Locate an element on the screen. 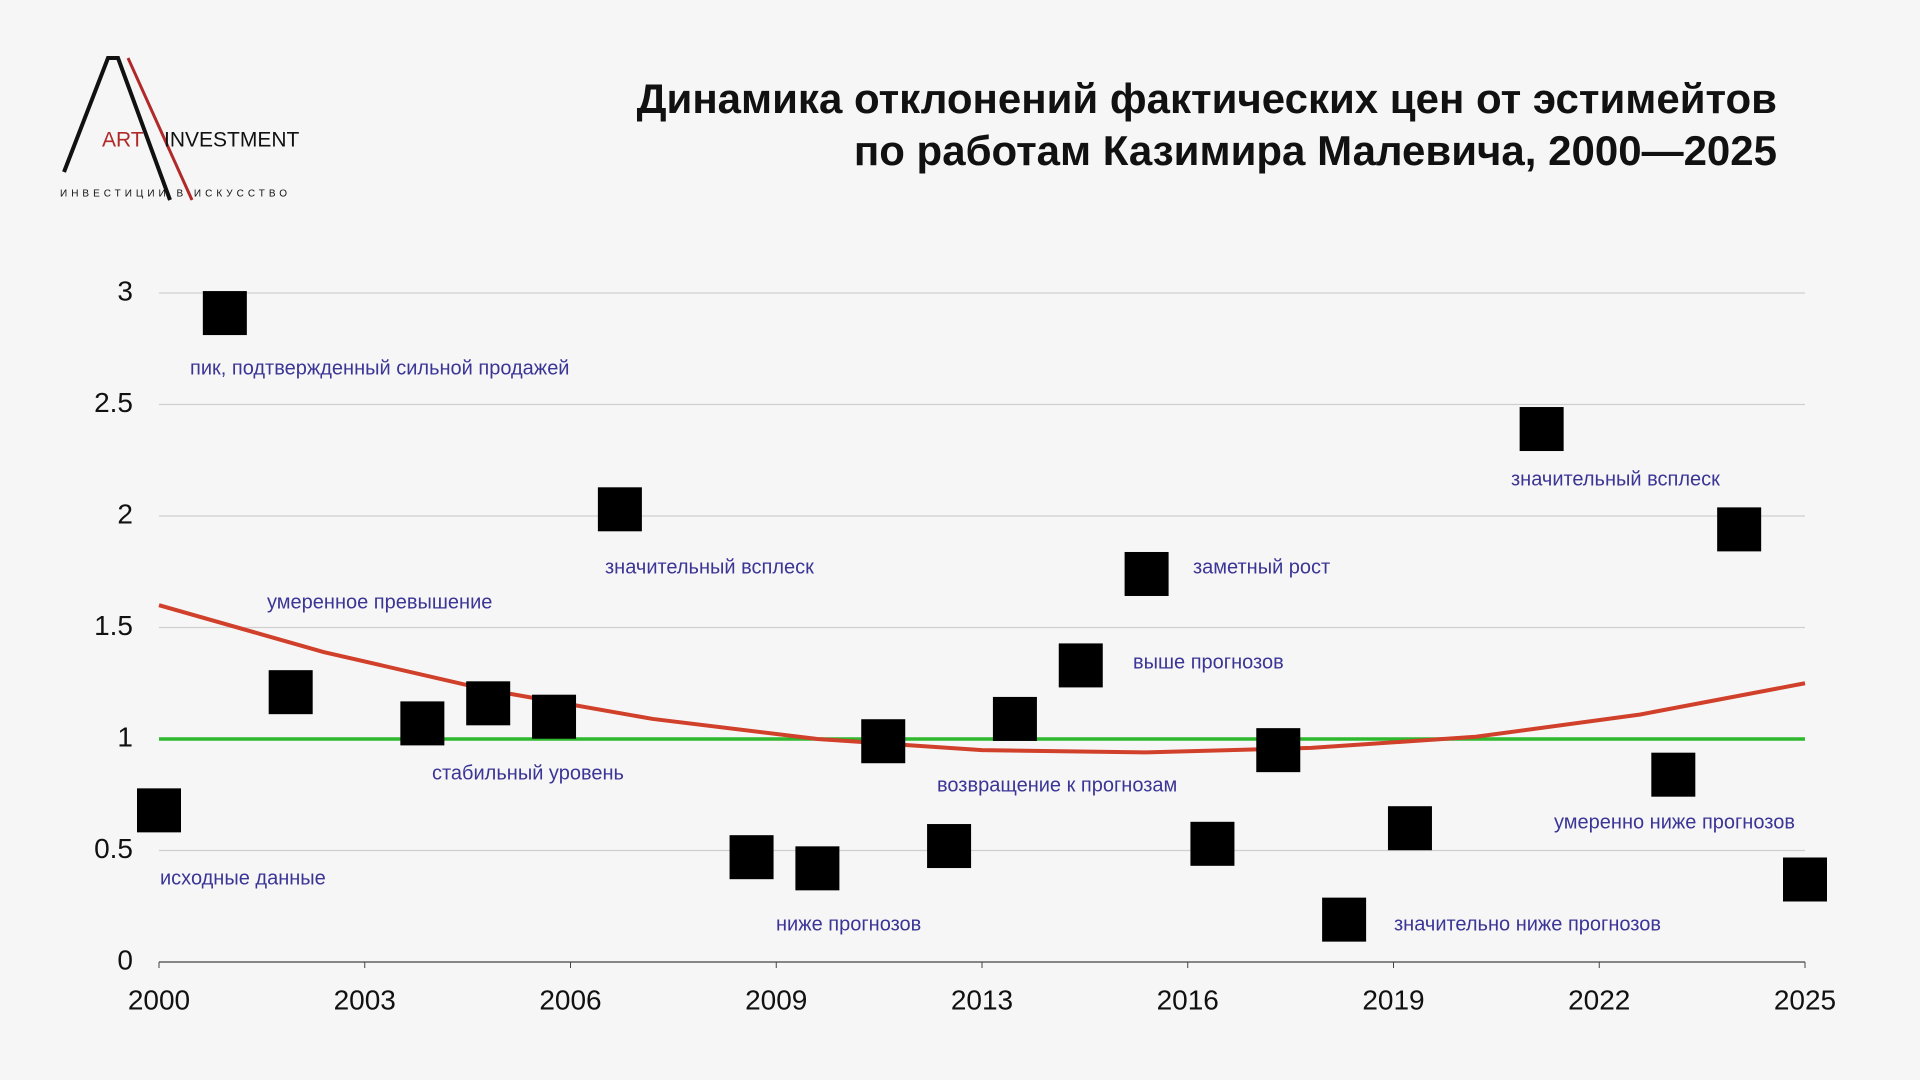  y-tick-label: 1 is located at coordinates (125, 736).